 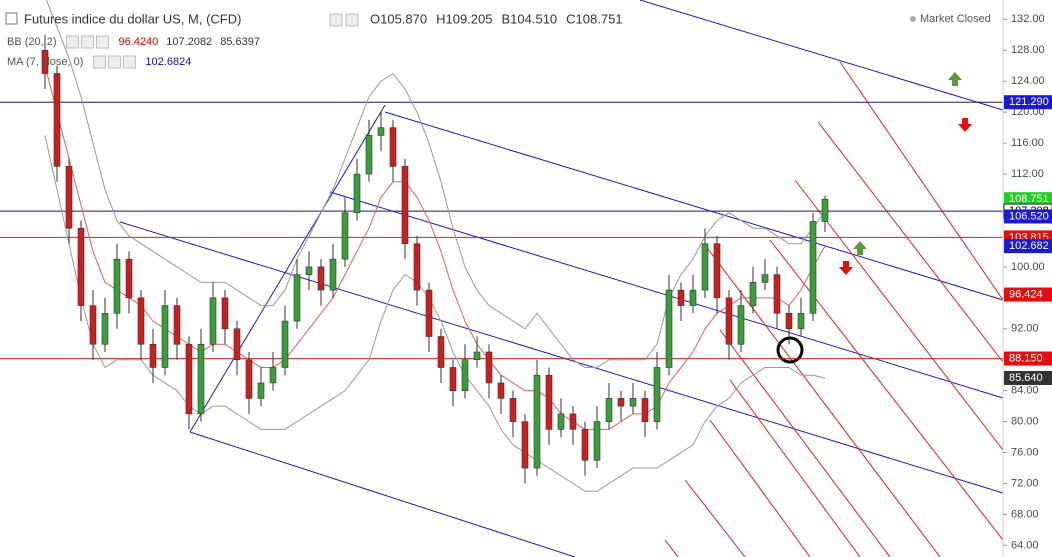 I want to click on y-tick-label: 64.00, so click(x=1025, y=545).